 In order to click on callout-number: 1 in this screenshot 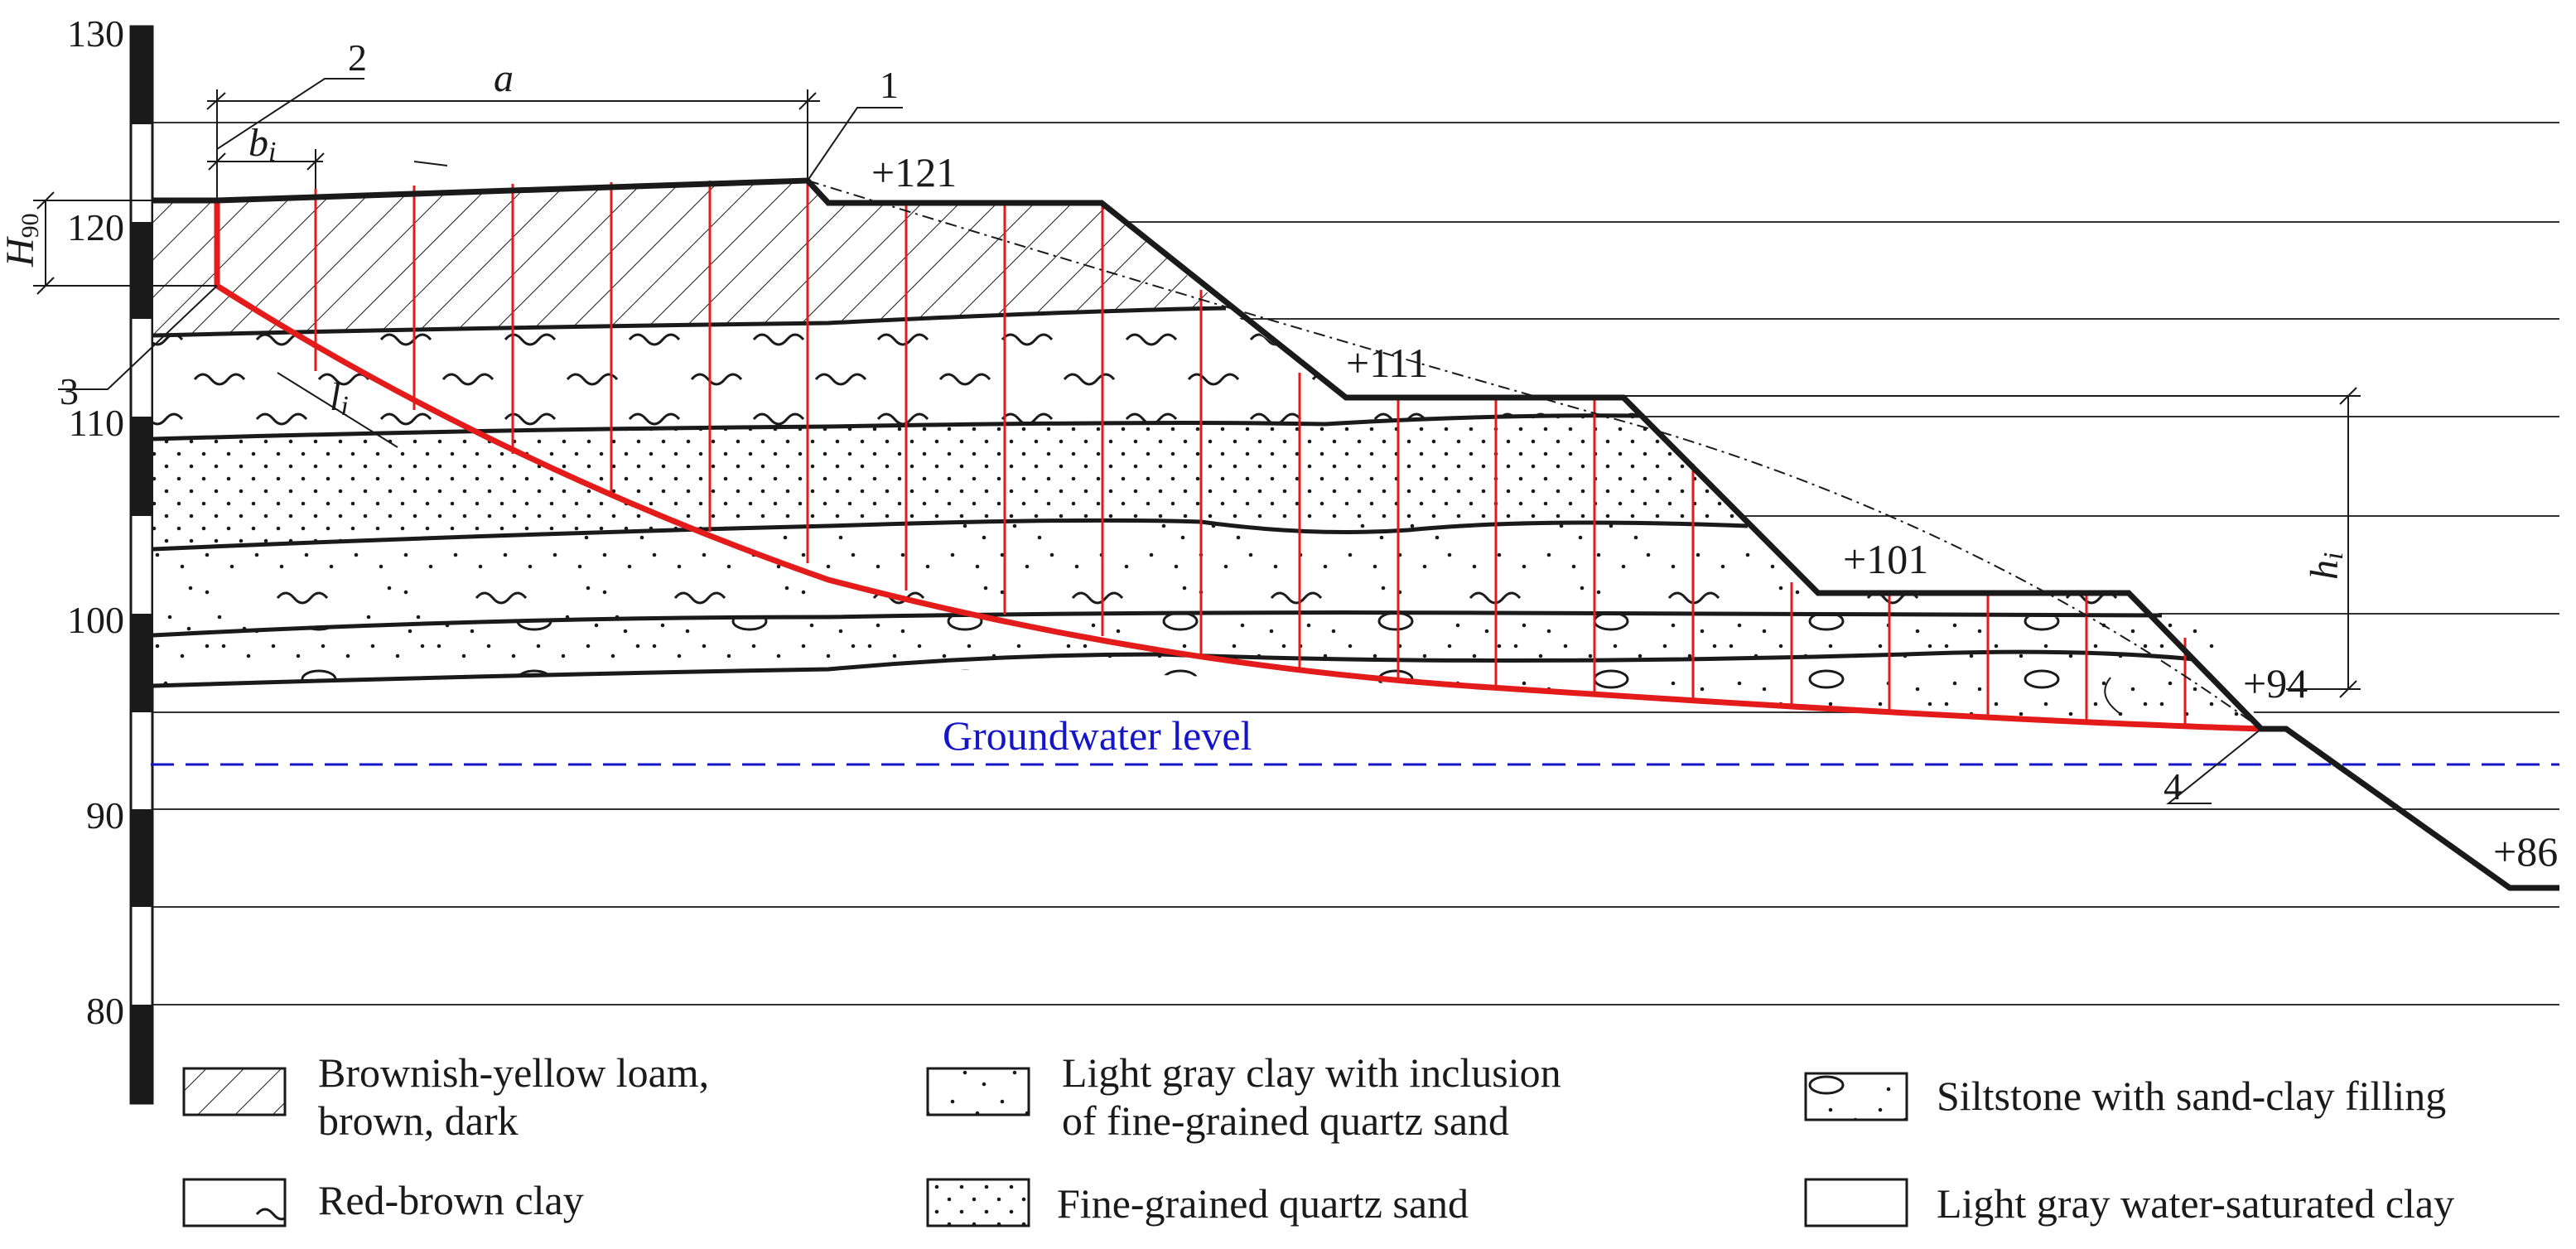, I will do `click(890, 85)`.